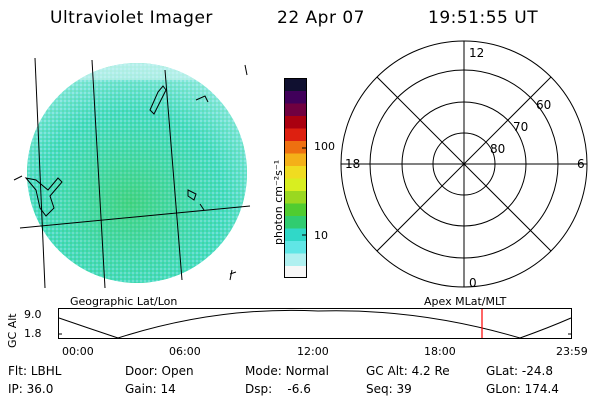 The width and height of the screenshot is (600, 400). Describe the element at coordinates (278, 202) in the screenshot. I see `colorbar-unit-label: photon cm⁻²s⁻¹` at that location.